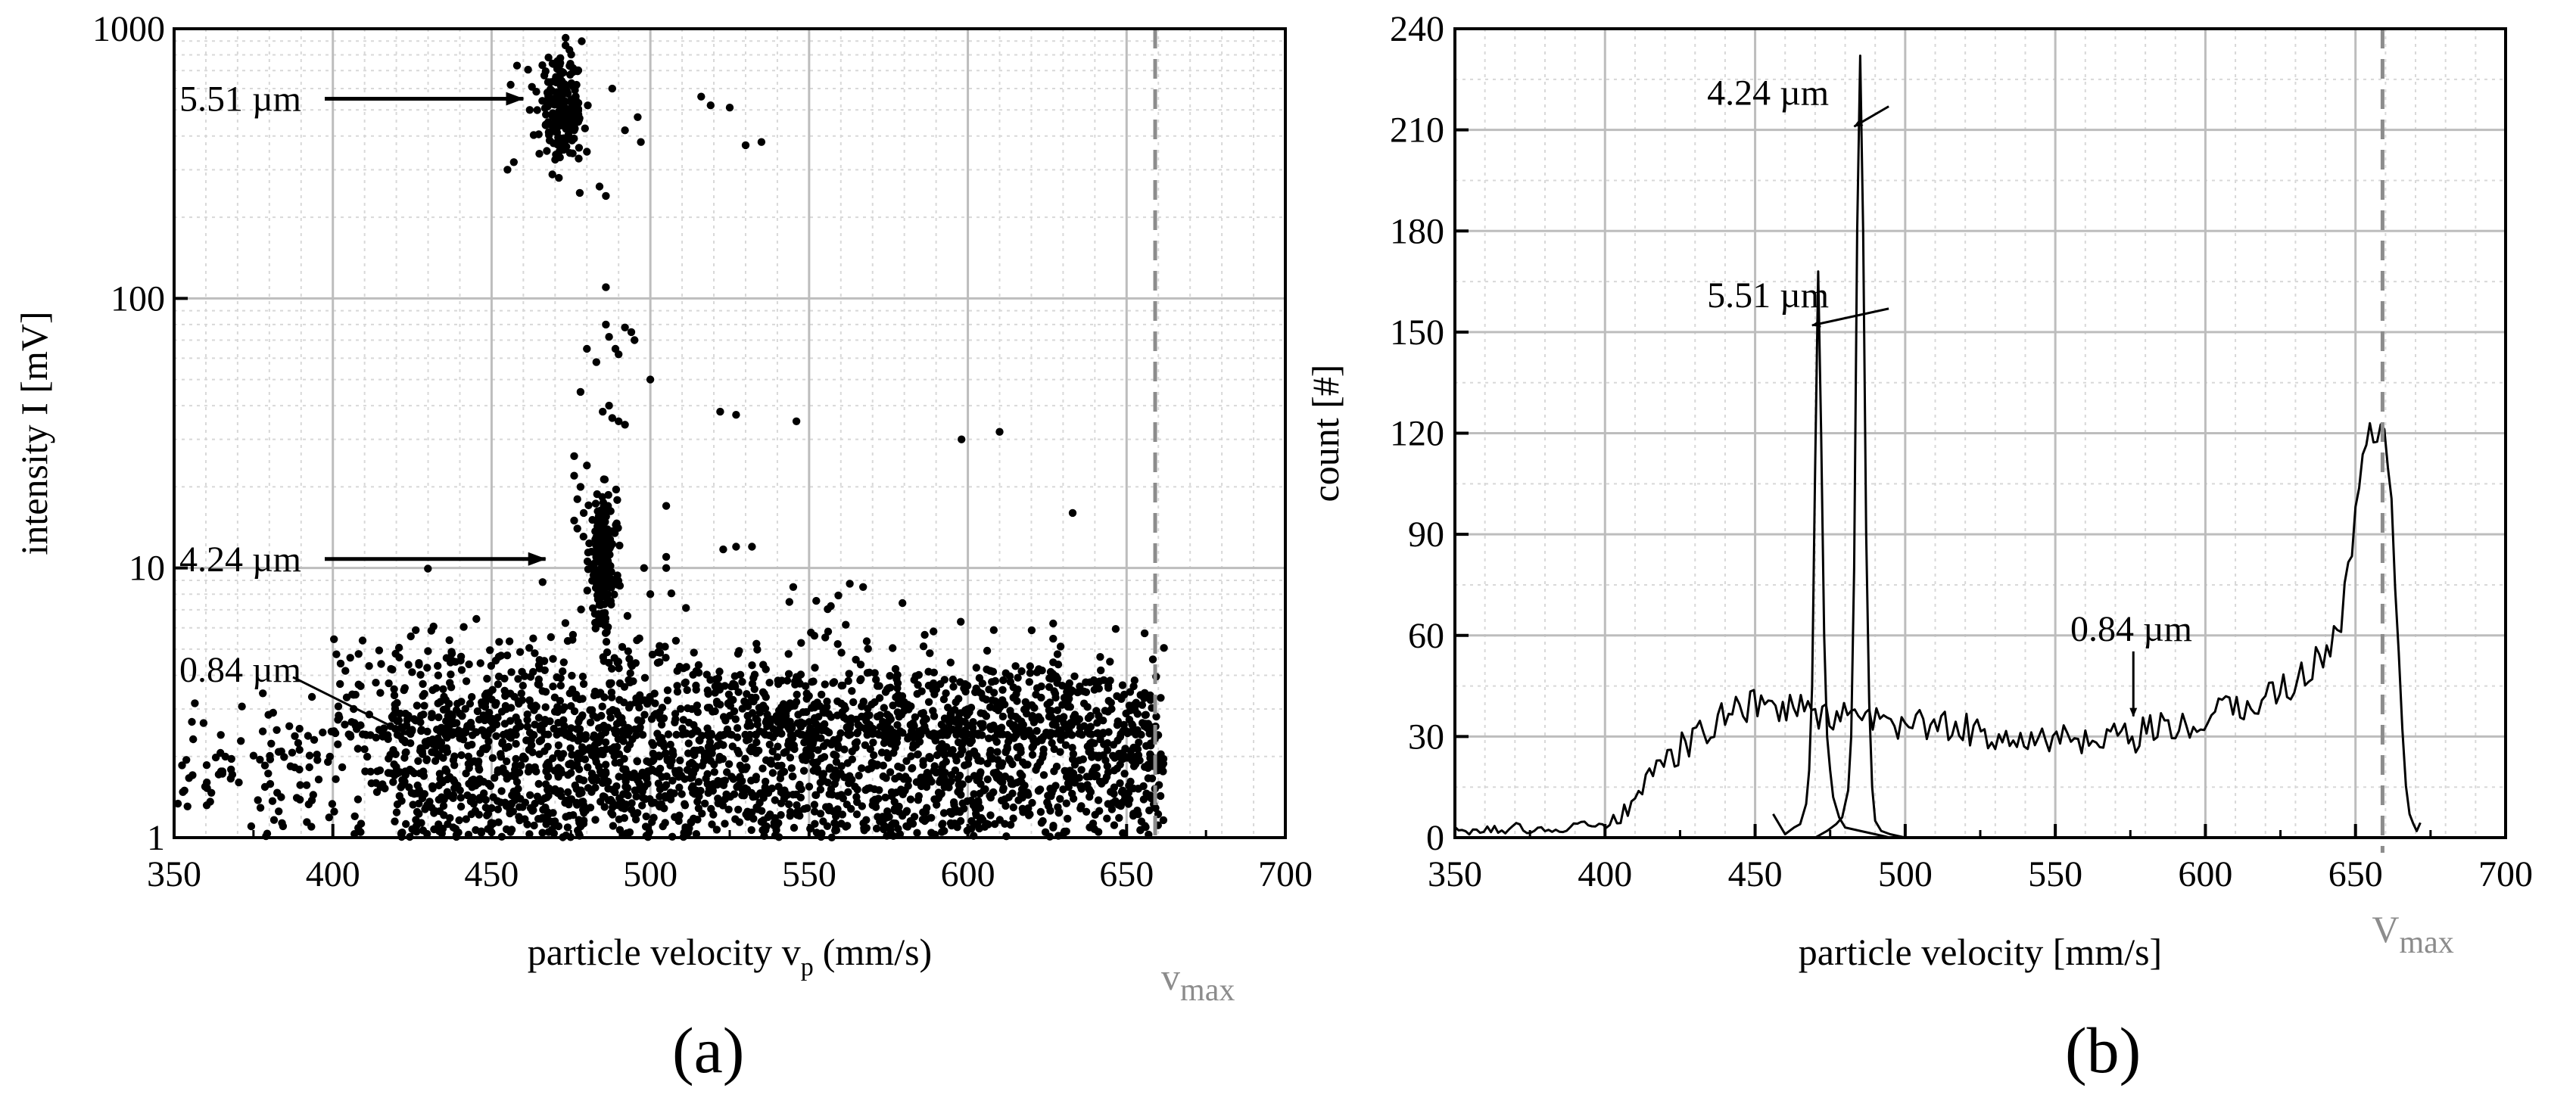 This screenshot has width=2576, height=1107. What do you see at coordinates (34, 433) in the screenshot?
I see `a-y-axis-label: intensity I [mV]` at bounding box center [34, 433].